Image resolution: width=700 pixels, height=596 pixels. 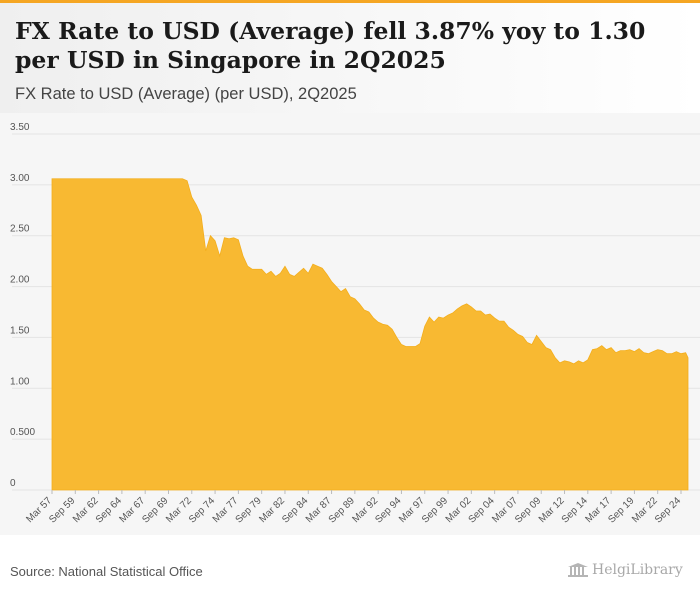 What do you see at coordinates (20, 381) in the screenshot?
I see `y-tick-label: 1.00` at bounding box center [20, 381].